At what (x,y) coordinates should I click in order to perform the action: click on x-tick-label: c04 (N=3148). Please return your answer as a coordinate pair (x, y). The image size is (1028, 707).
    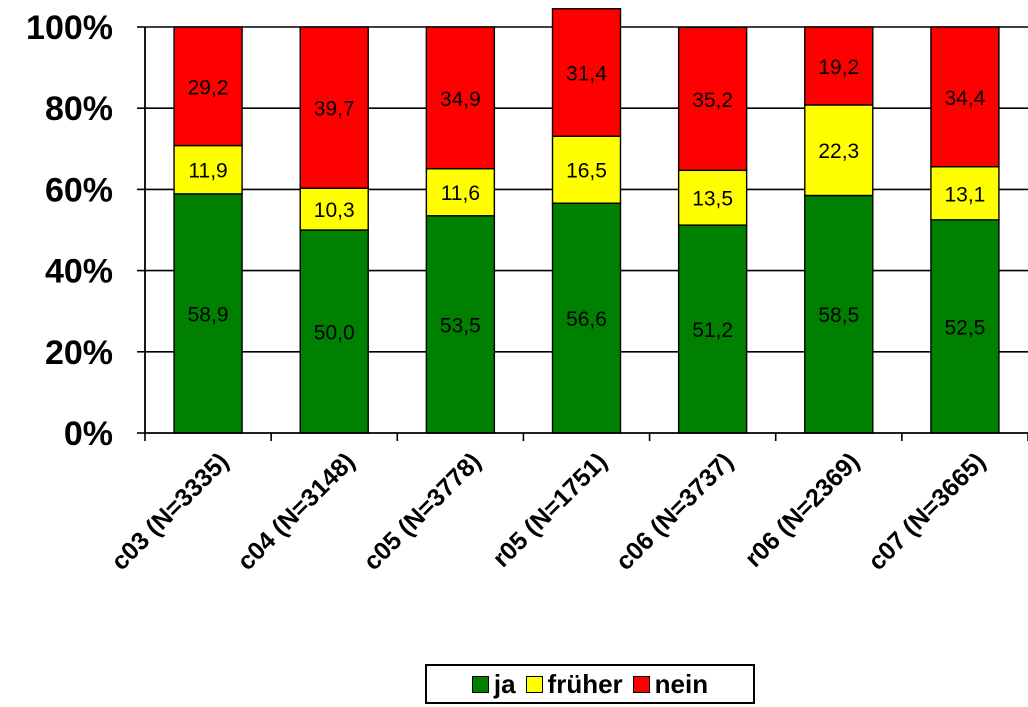
    Looking at the image, I should click on (296, 511).